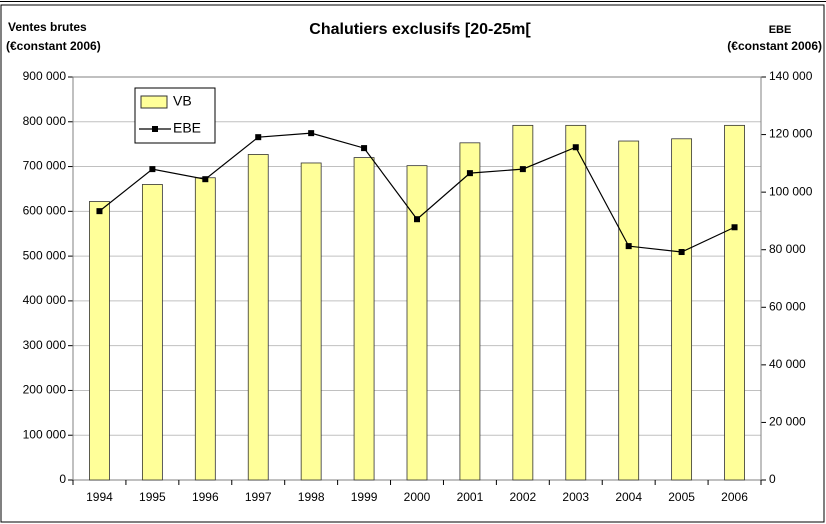 Image resolution: width=826 pixels, height=524 pixels. What do you see at coordinates (364, 497) in the screenshot?
I see `x-tick-label: 1999` at bounding box center [364, 497].